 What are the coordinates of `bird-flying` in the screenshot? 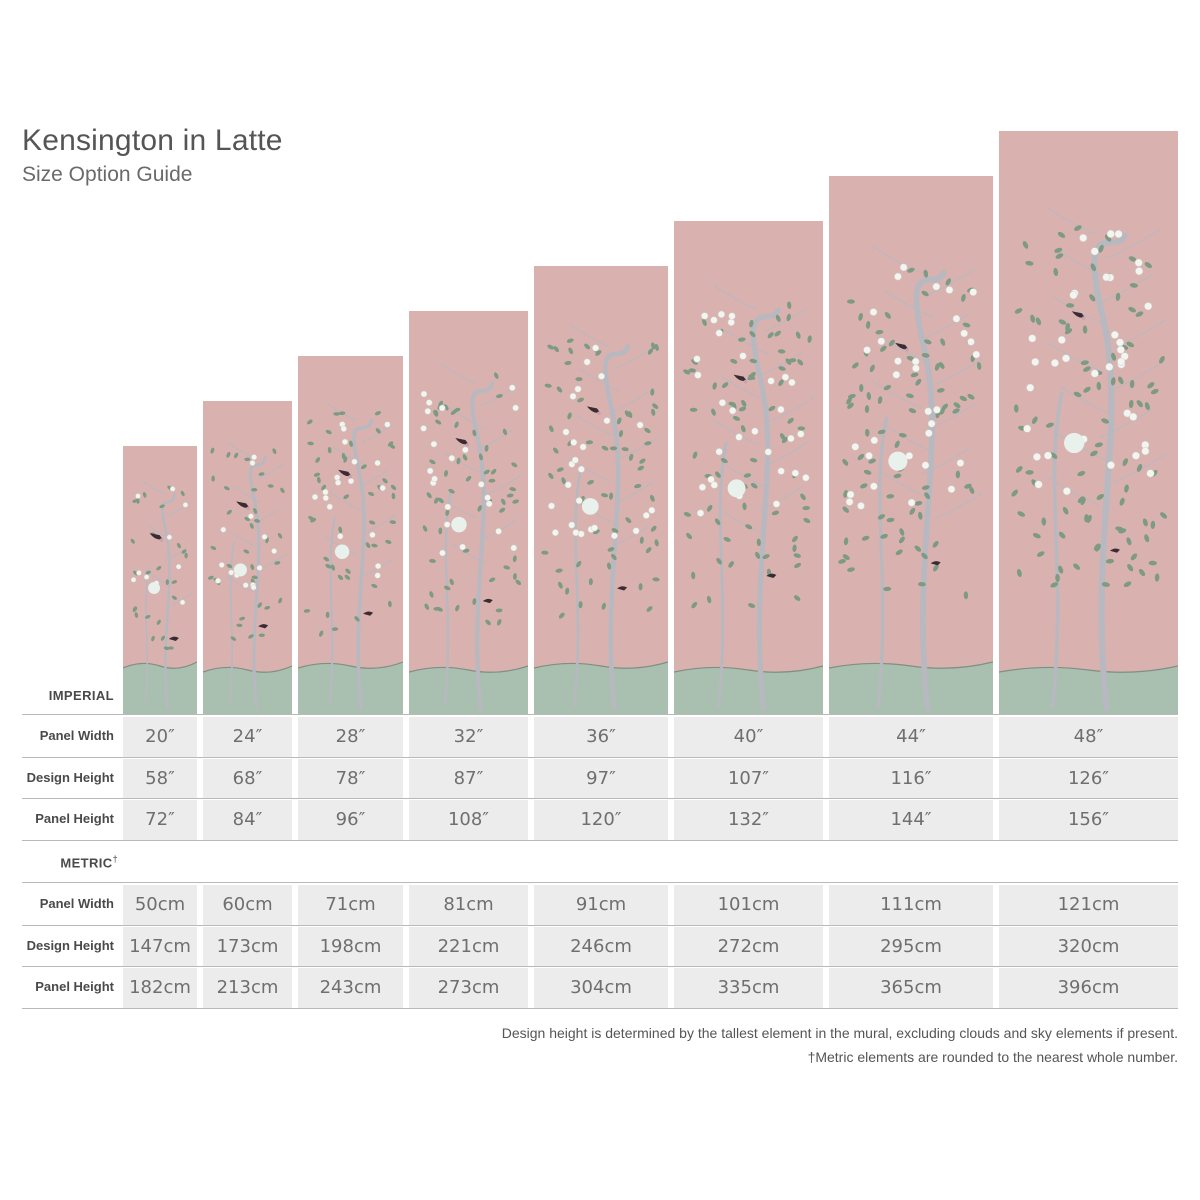 It's located at (902, 346).